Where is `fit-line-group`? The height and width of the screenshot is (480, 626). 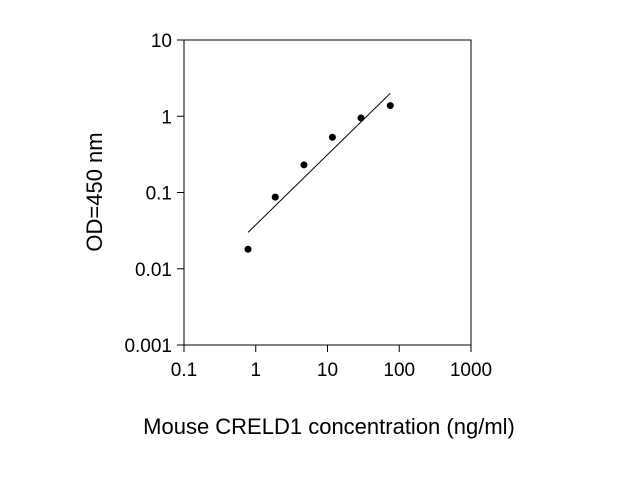
fit-line-group is located at coordinates (319, 162).